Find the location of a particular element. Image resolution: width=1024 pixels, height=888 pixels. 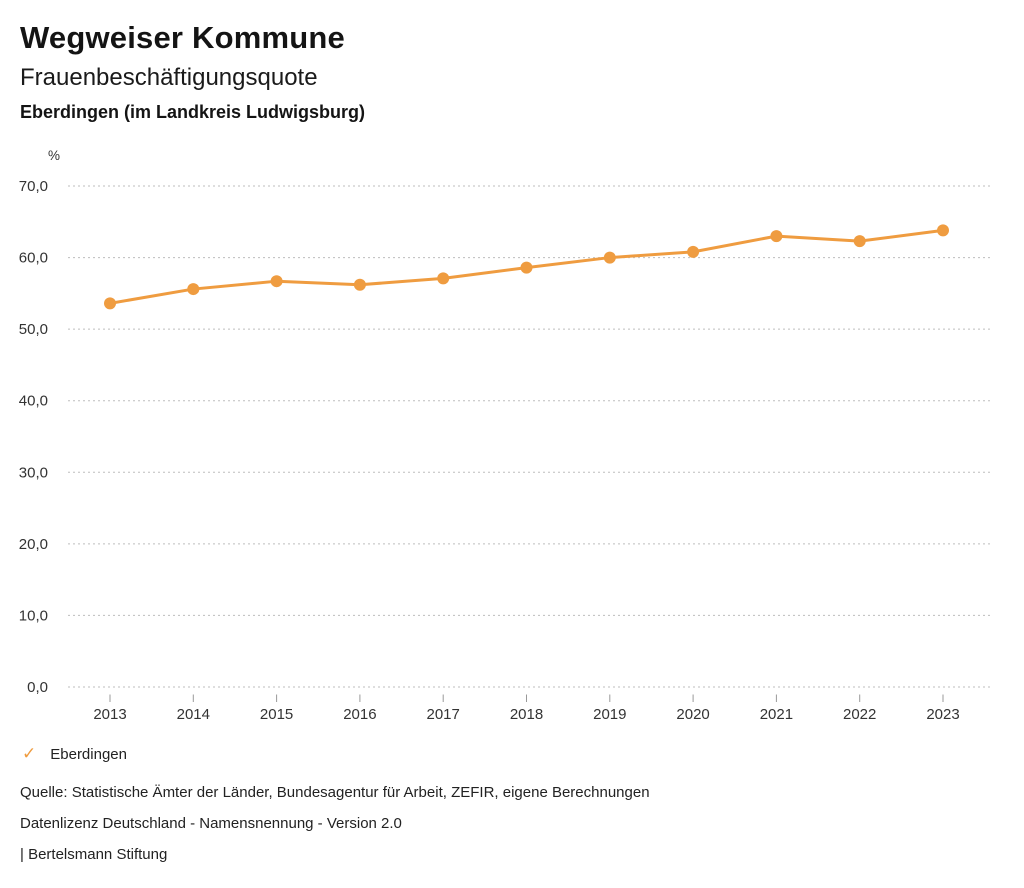

y-axis-label: 50,0 is located at coordinates (33, 329).